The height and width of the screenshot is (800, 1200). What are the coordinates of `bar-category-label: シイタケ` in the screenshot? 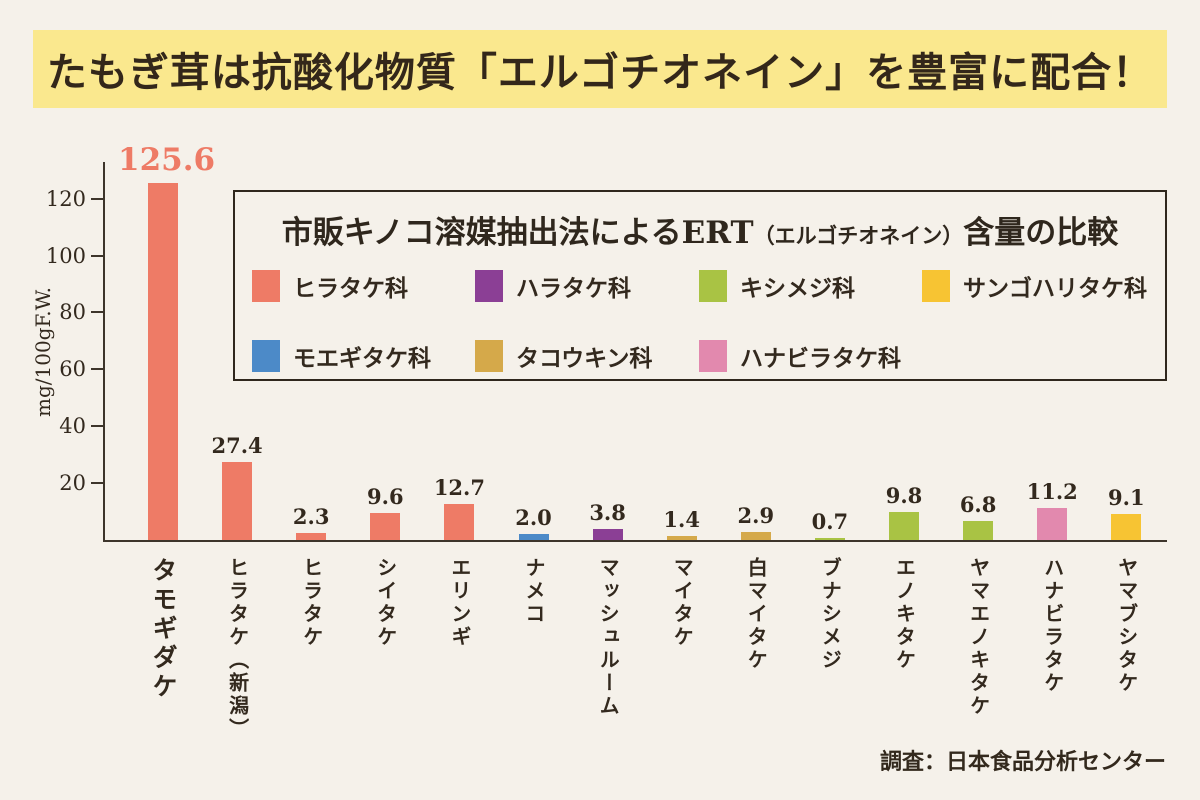 It's located at (384, 603).